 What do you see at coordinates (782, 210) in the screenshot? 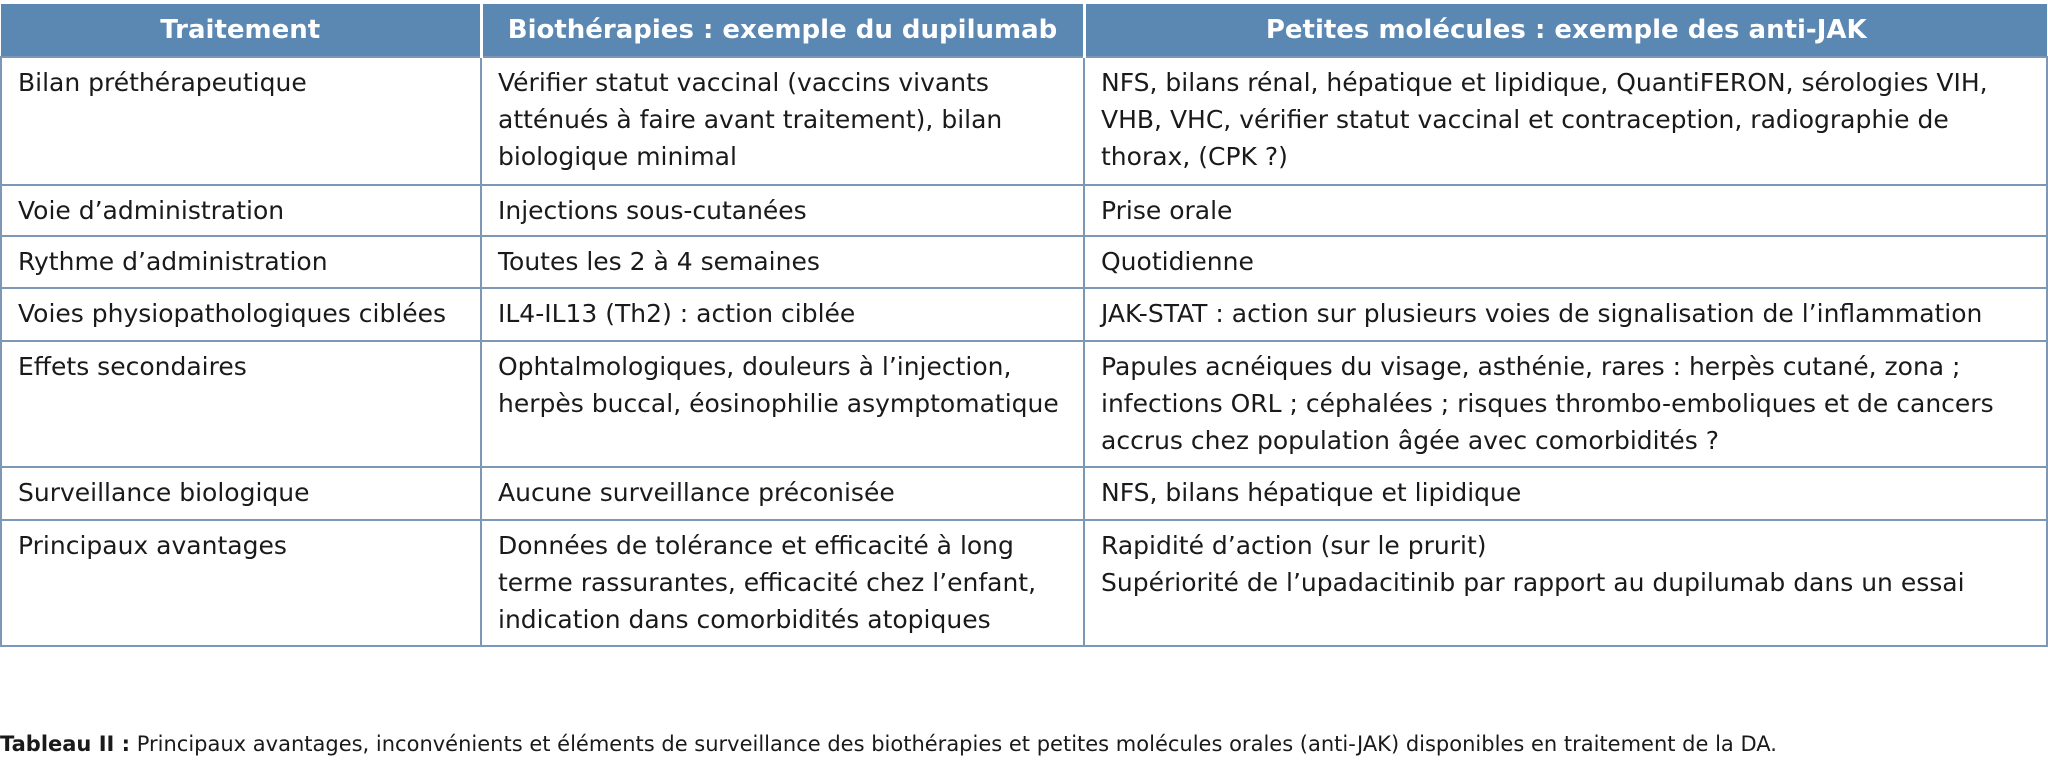
I see `table-cell: Injections sous-cutanées` at bounding box center [782, 210].